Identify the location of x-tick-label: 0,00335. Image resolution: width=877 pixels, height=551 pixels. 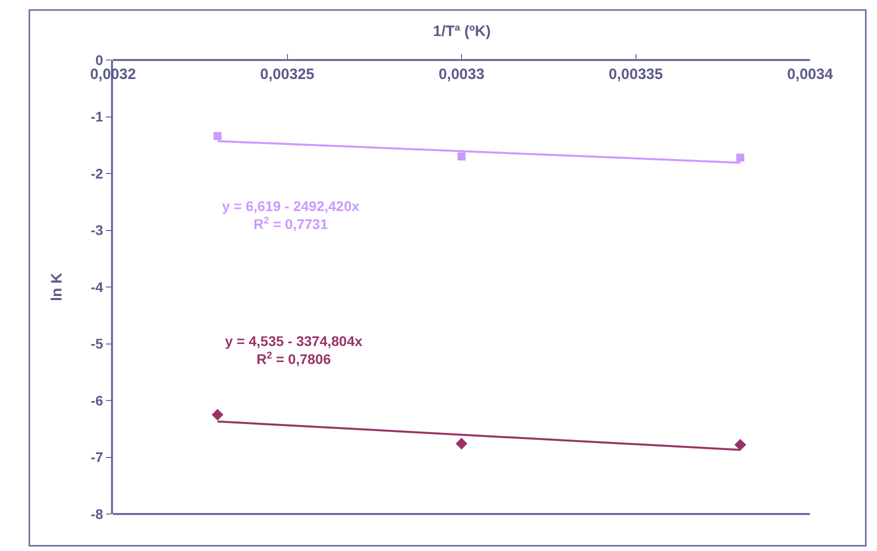
(635, 74).